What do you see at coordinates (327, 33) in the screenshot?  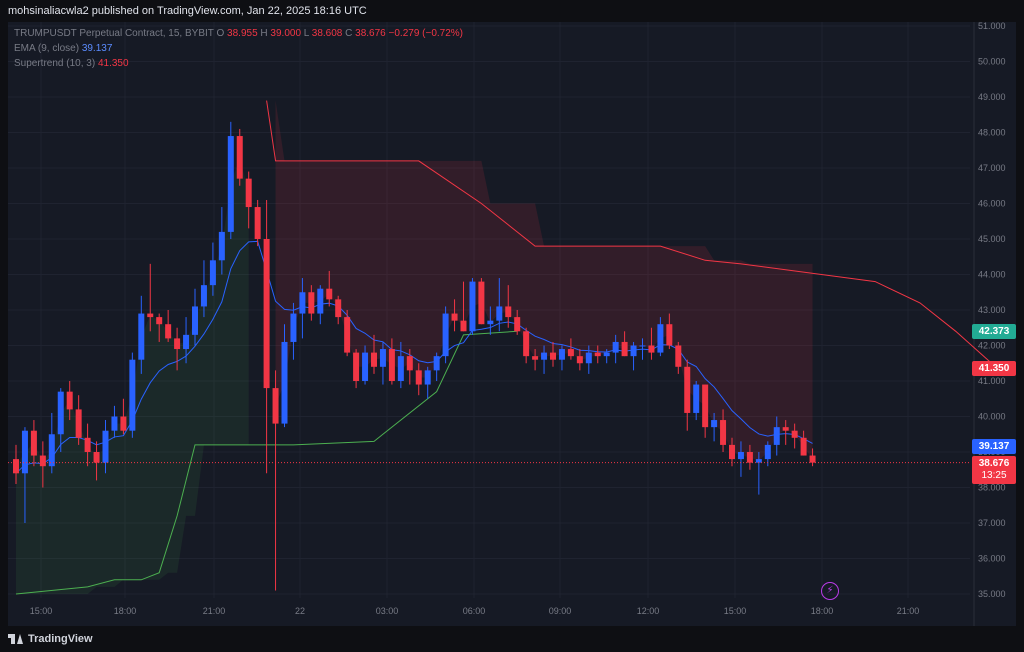 I see `low-value: 38.608` at bounding box center [327, 33].